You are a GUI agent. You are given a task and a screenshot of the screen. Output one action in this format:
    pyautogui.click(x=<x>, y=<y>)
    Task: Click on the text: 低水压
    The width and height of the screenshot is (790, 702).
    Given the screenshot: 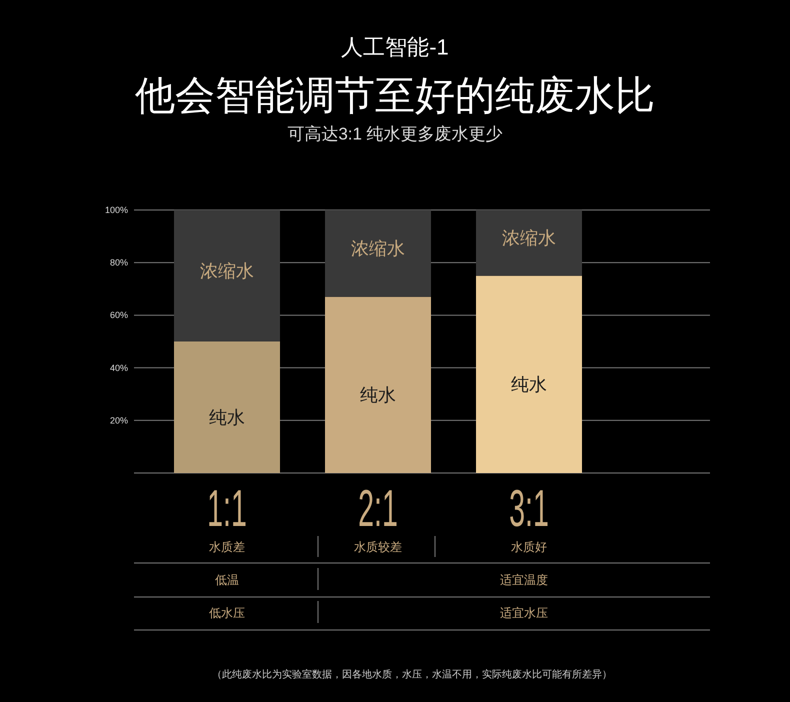 What is the action you would take?
    pyautogui.click(x=227, y=613)
    